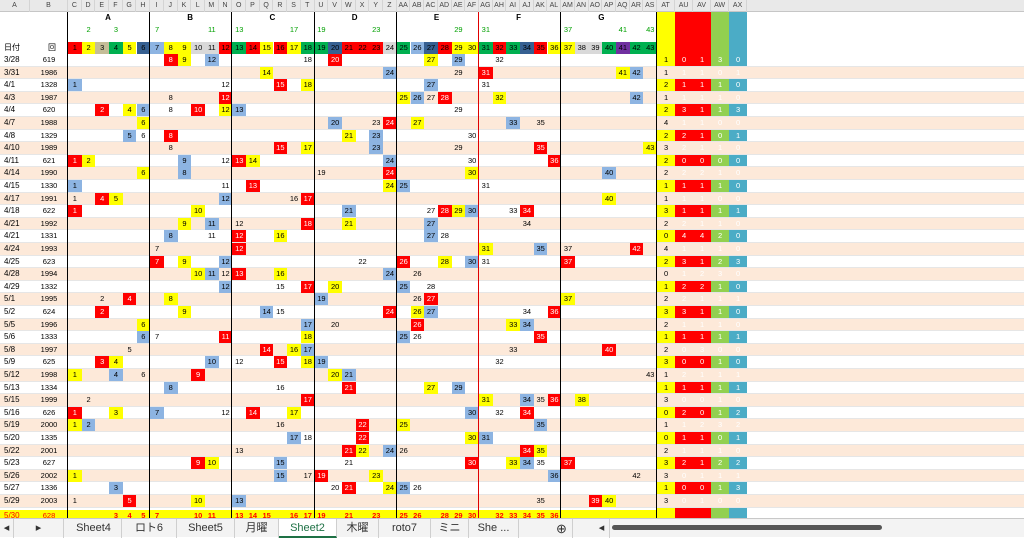  I want to click on row-round: 627, so click(49, 463).